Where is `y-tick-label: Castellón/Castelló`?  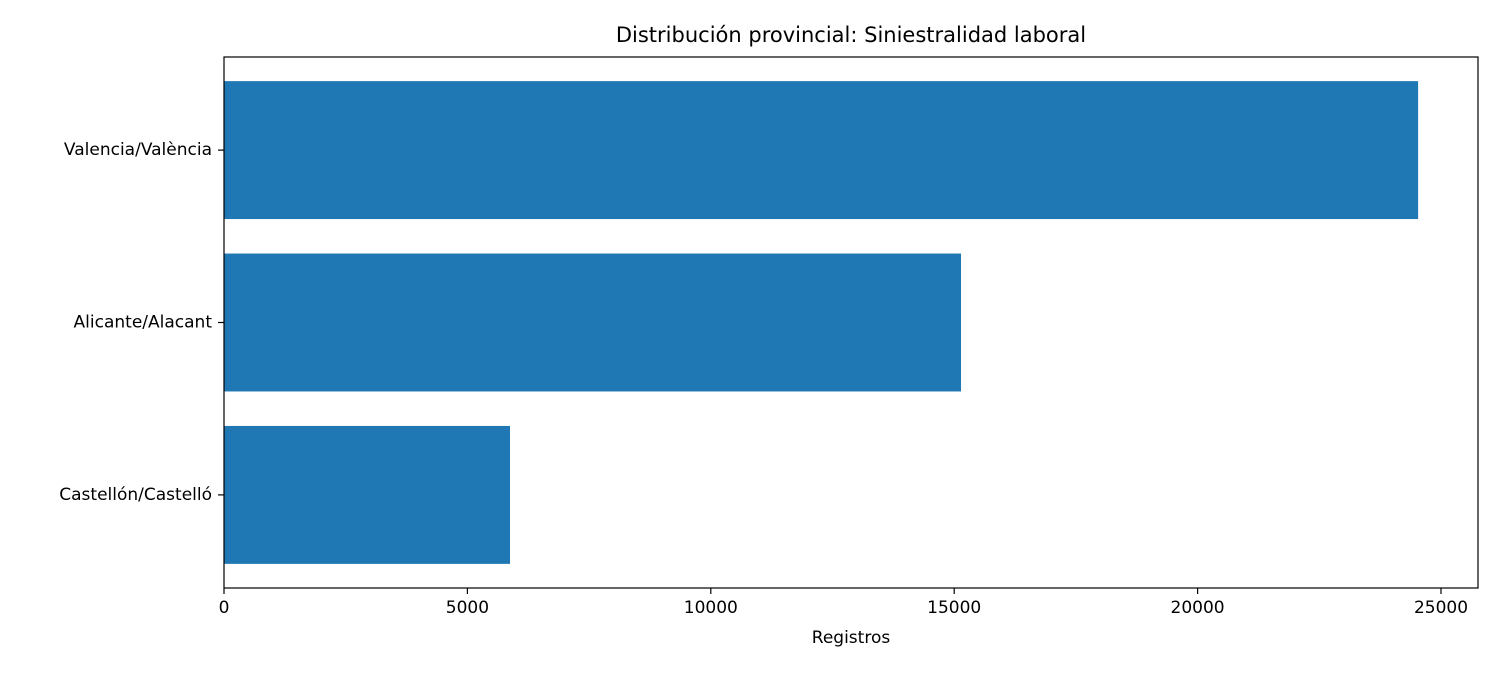
y-tick-label: Castellón/Castelló is located at coordinates (135, 495).